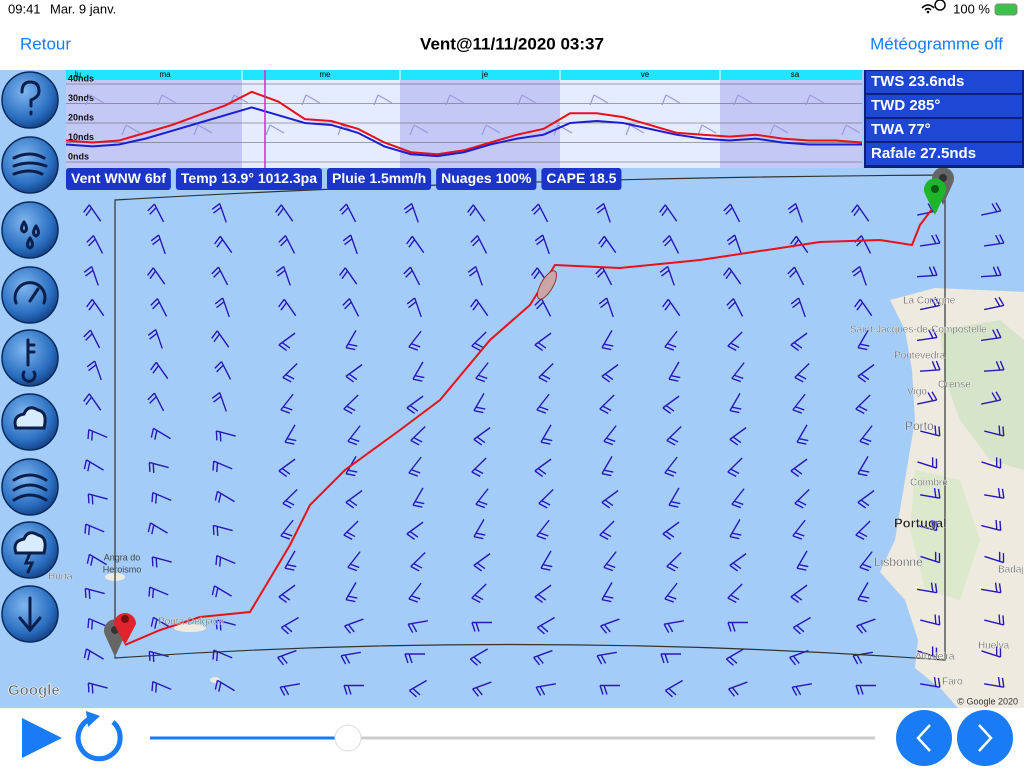  What do you see at coordinates (929, 301) in the screenshot?
I see `map-label: La Corogne` at bounding box center [929, 301].